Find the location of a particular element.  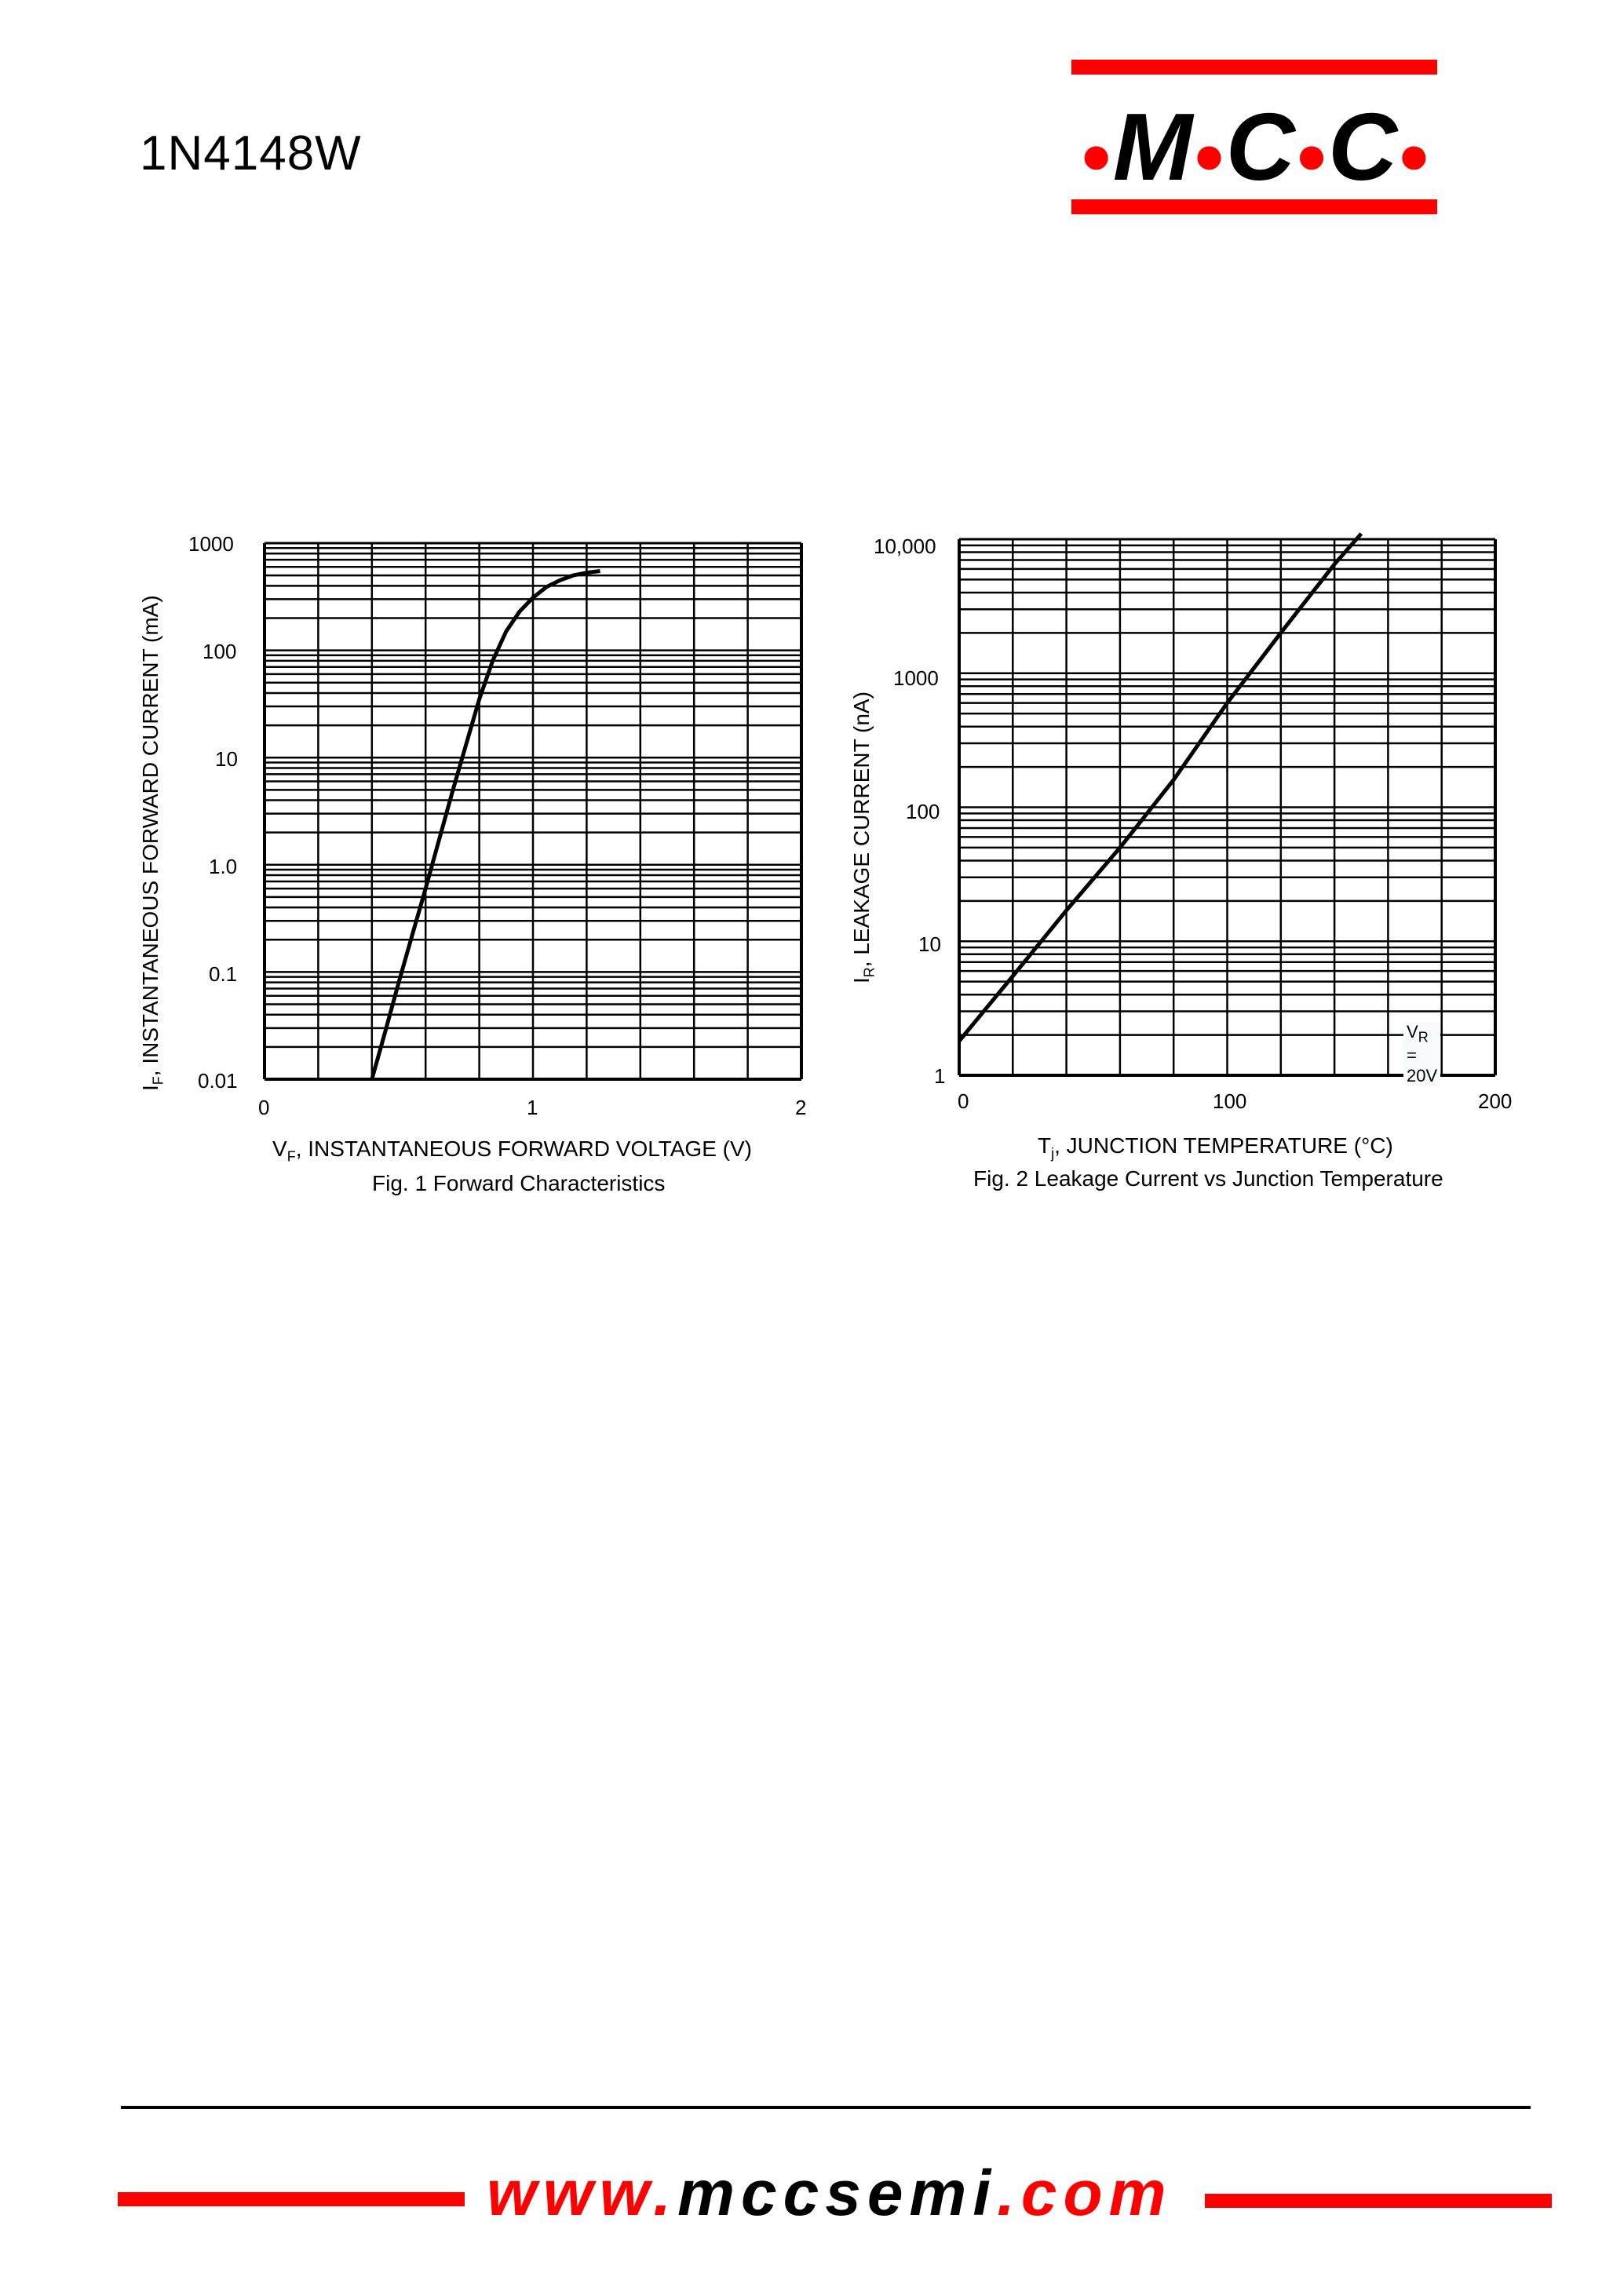

logo-letter-c1: C is located at coordinates (1260, 146).